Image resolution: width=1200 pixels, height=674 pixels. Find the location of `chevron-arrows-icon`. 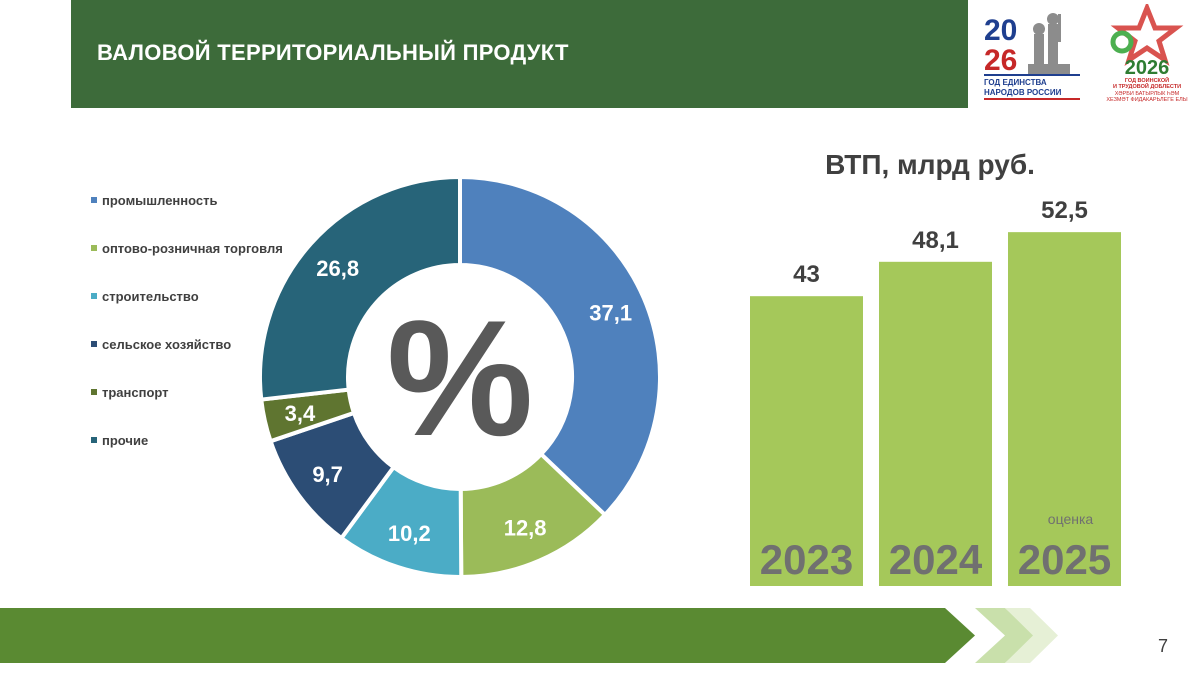

chevron-arrows-icon is located at coordinates (1016, 635).